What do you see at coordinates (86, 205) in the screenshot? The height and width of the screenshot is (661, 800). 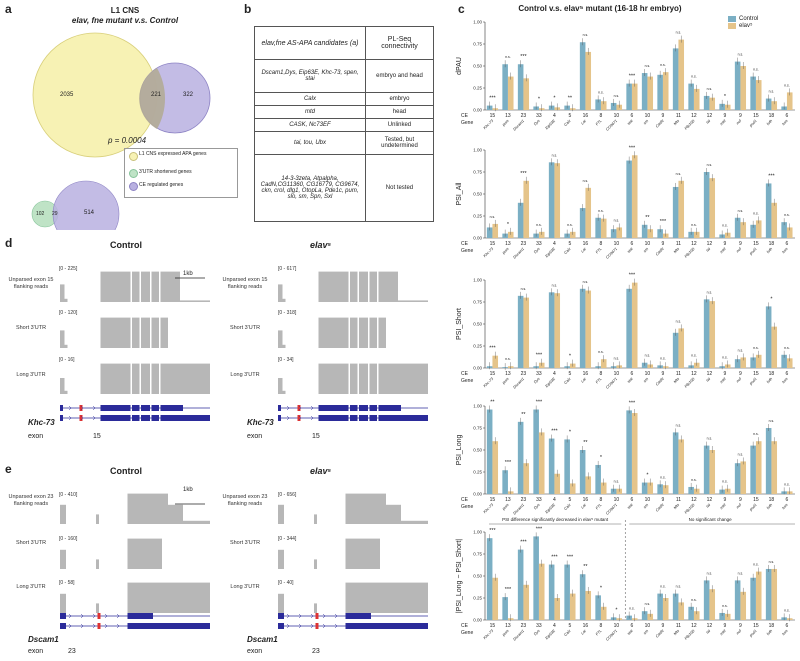 I see `venn2-ce-circle` at bounding box center [86, 205].